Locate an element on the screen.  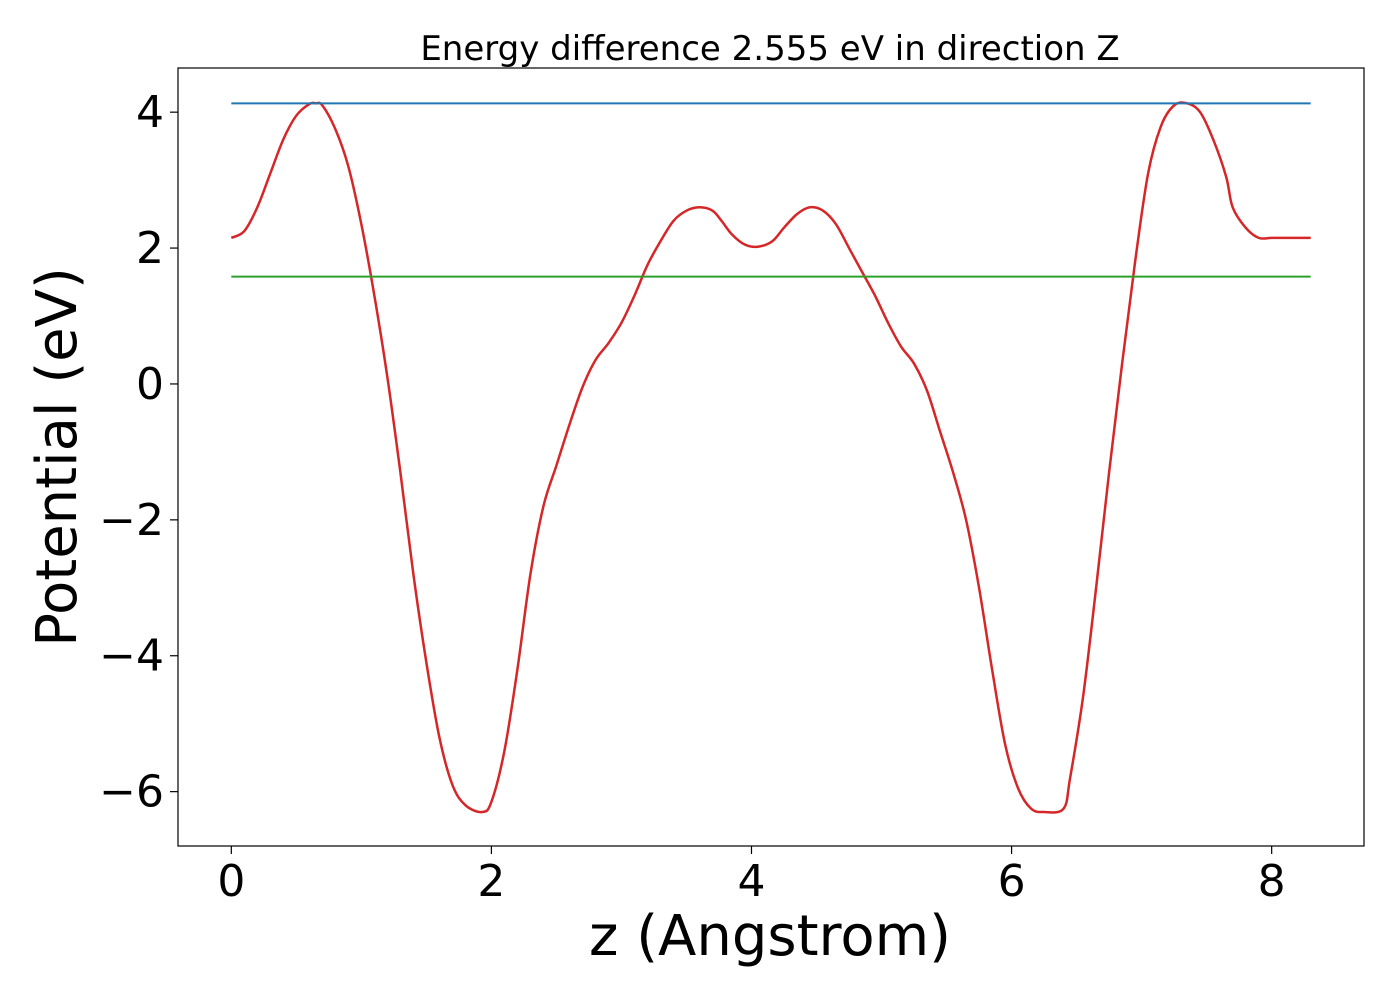
x-tick-label: 4 is located at coordinates (751, 881).